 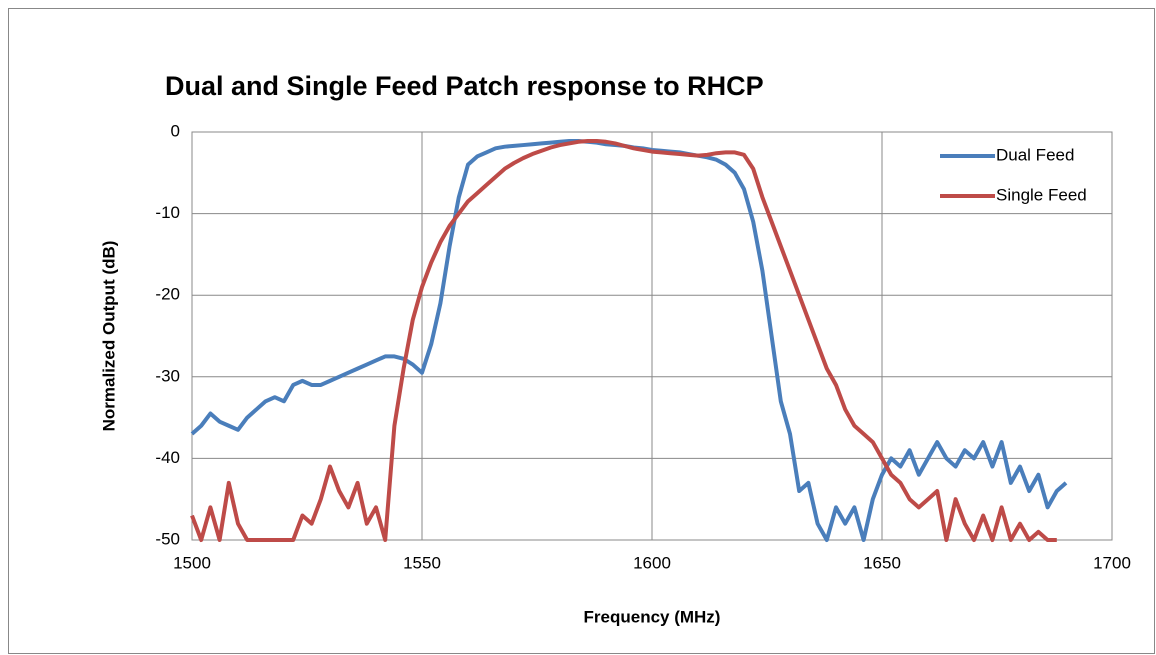 What do you see at coordinates (167, 375) in the screenshot?
I see `y-tick-label: -30` at bounding box center [167, 375].